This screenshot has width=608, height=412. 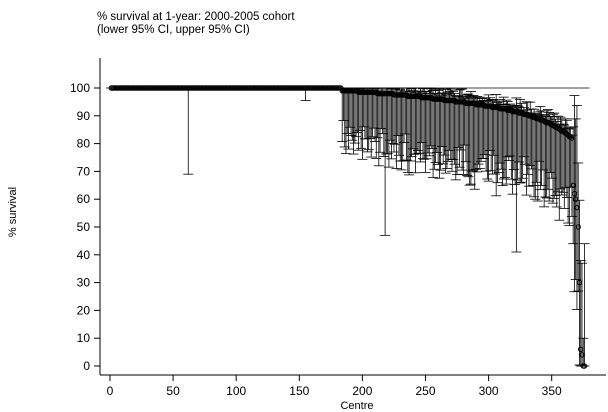 What do you see at coordinates (84, 310) in the screenshot?
I see `y-tick-label: 20` at bounding box center [84, 310].